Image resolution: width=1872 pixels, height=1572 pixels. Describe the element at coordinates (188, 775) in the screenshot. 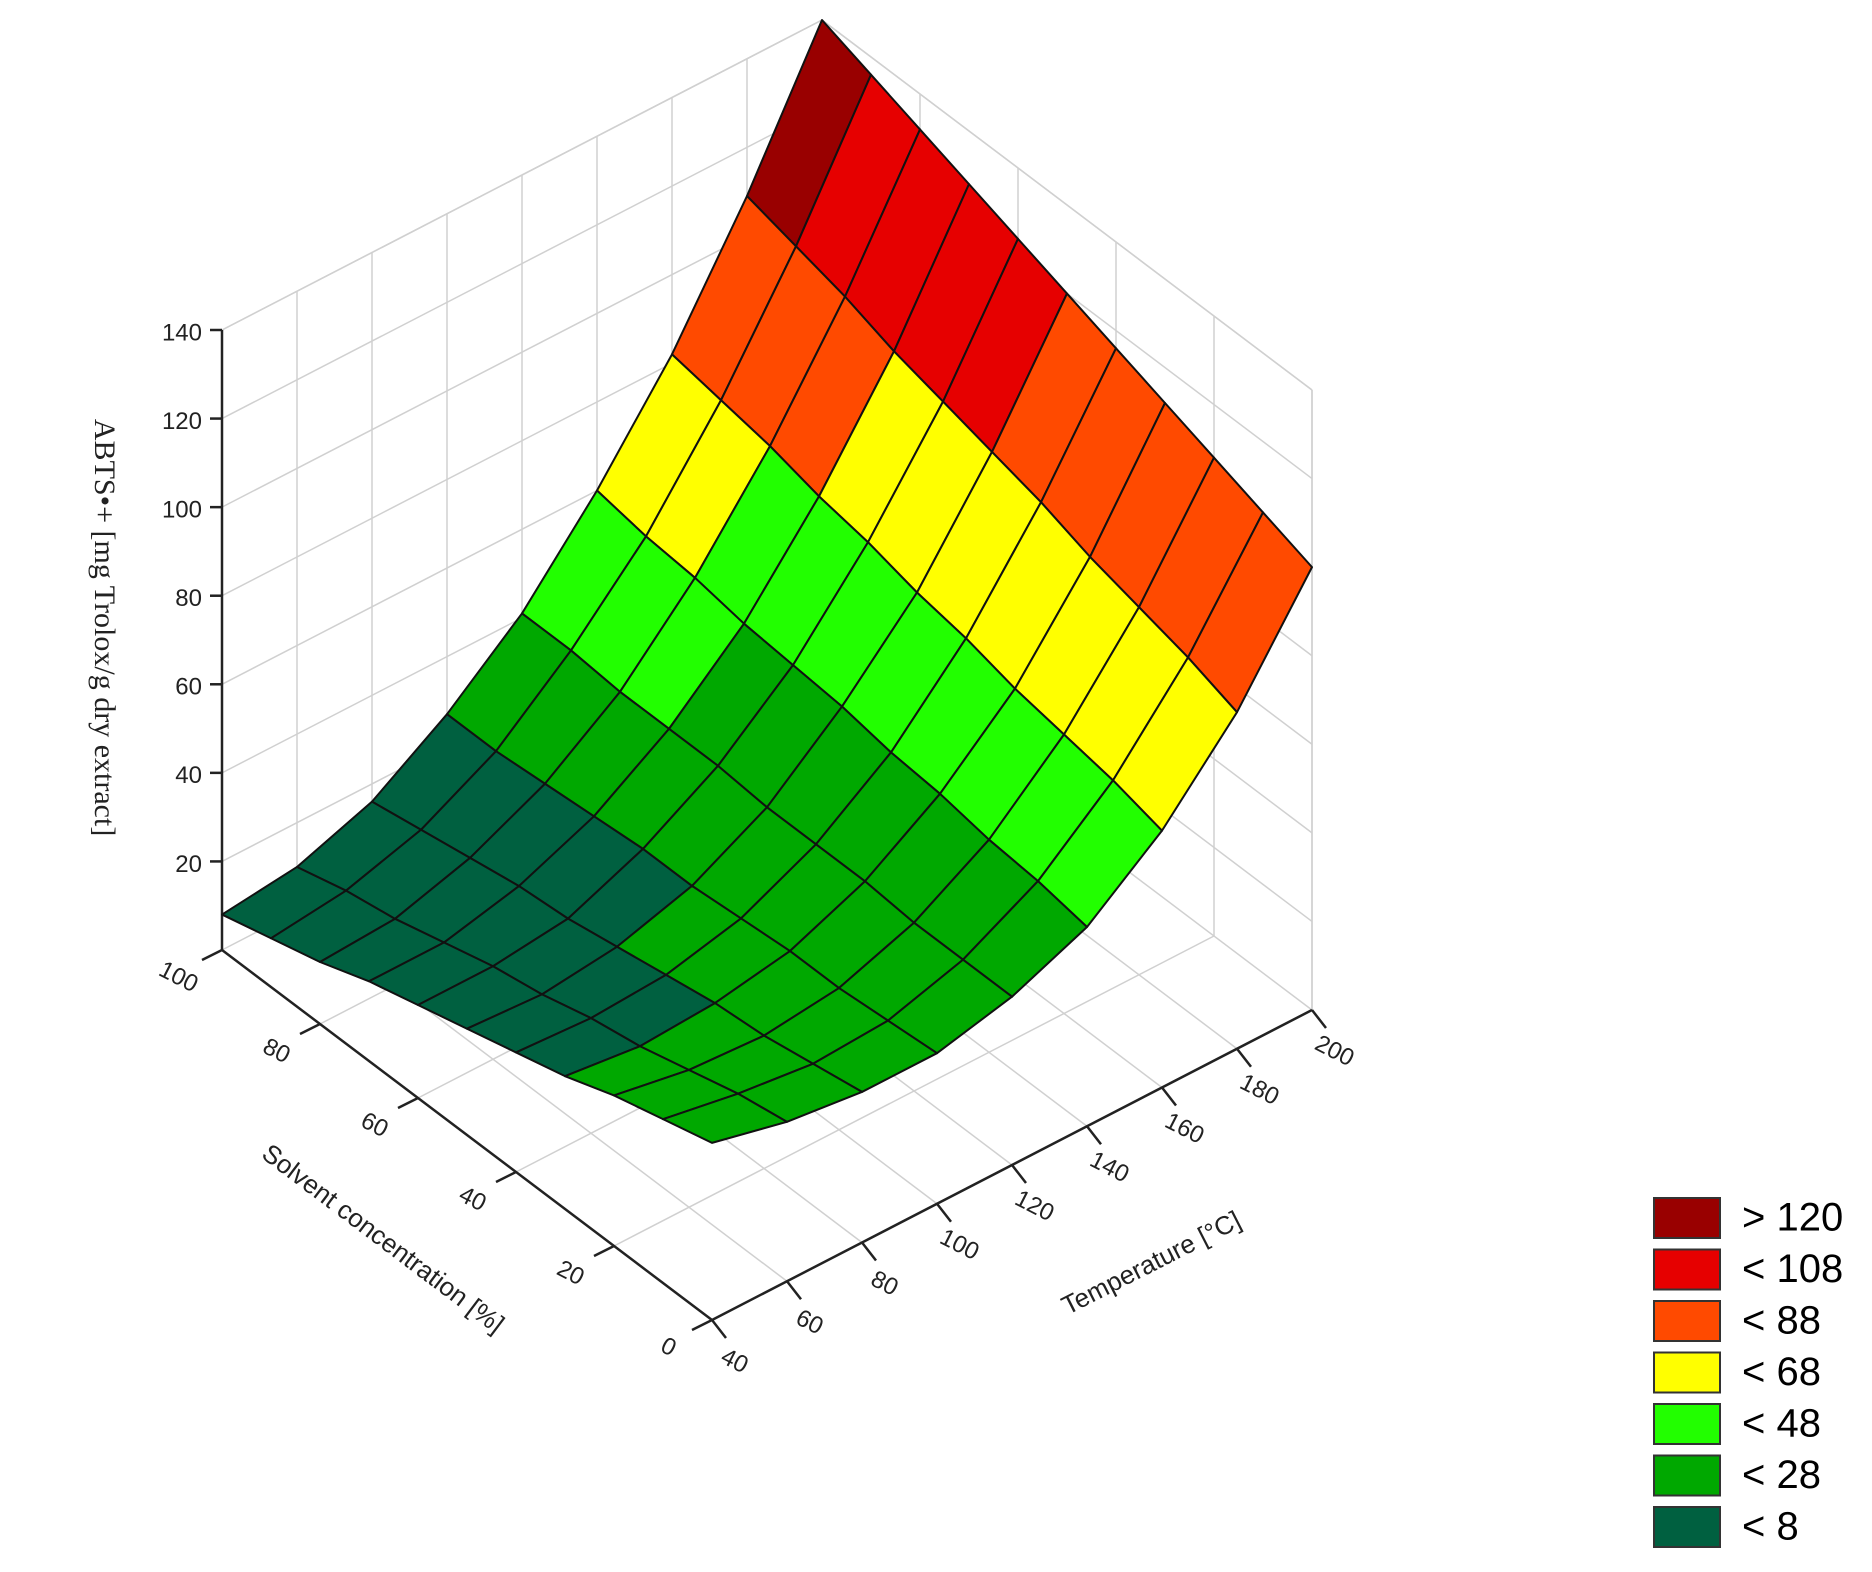

I see `z-tick-label: 40` at that location.